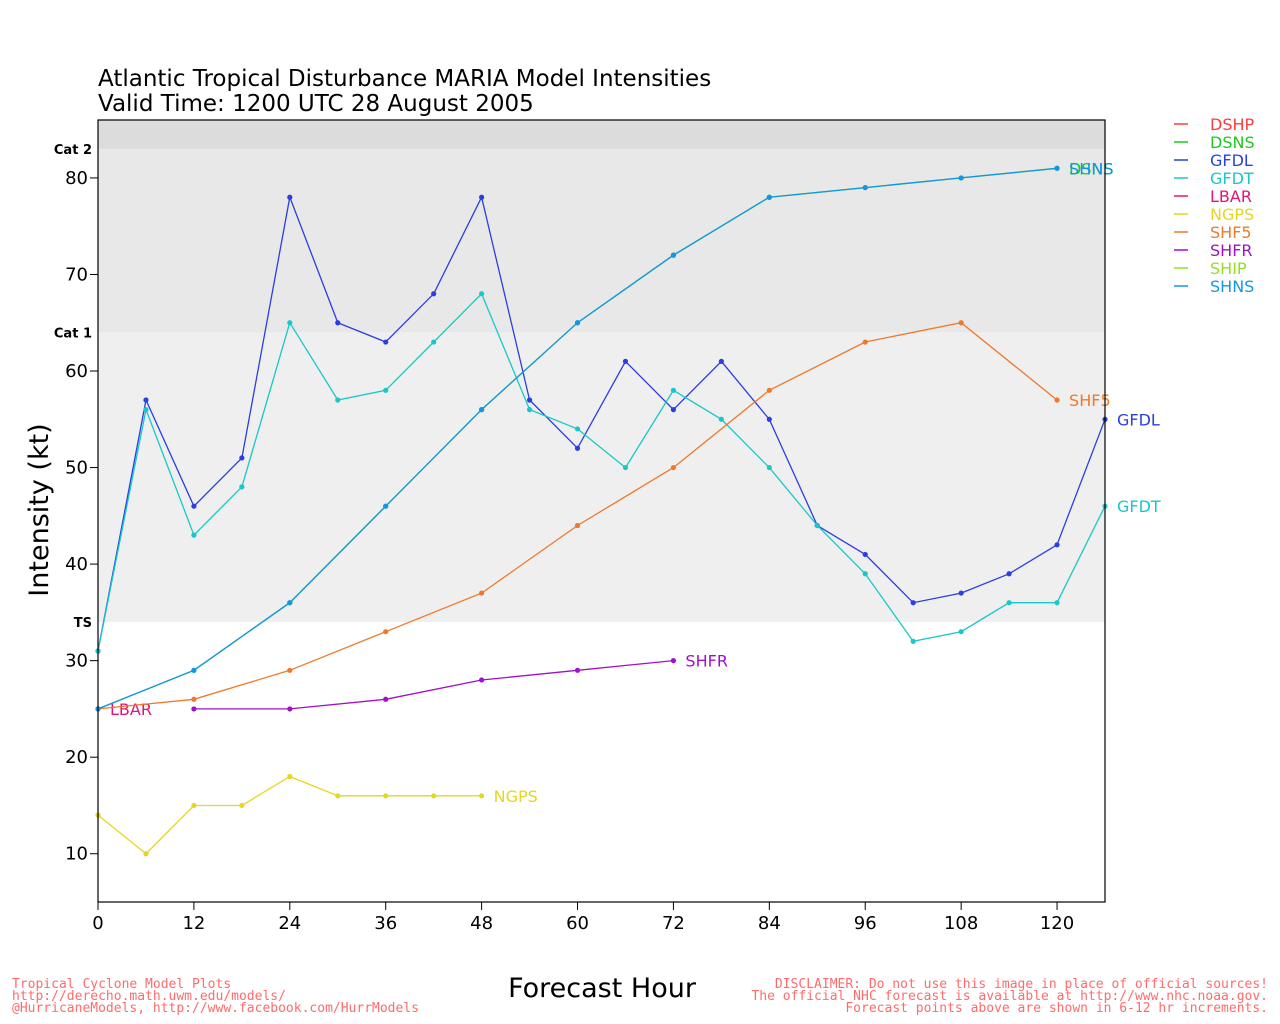 This screenshot has width=1280, height=1024. Describe the element at coordinates (865, 923) in the screenshot. I see `x-tick-label: 96` at that location.